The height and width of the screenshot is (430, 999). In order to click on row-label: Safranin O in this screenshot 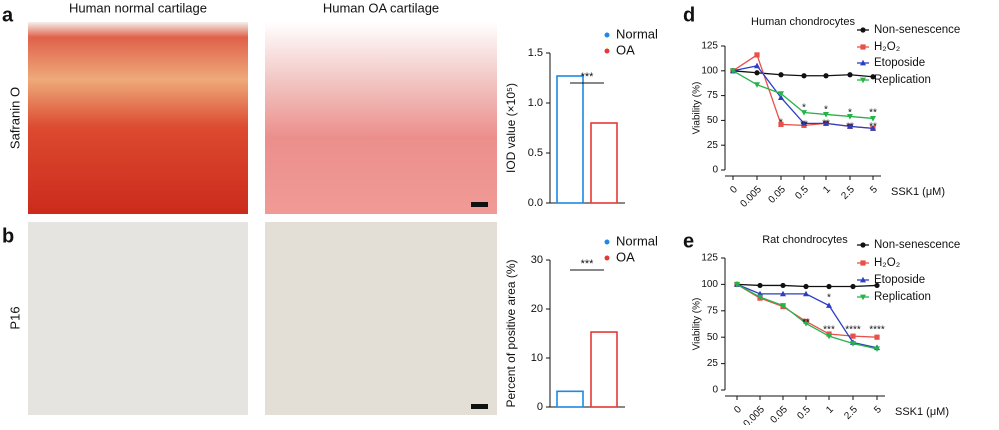, I will do `click(14, 118)`.